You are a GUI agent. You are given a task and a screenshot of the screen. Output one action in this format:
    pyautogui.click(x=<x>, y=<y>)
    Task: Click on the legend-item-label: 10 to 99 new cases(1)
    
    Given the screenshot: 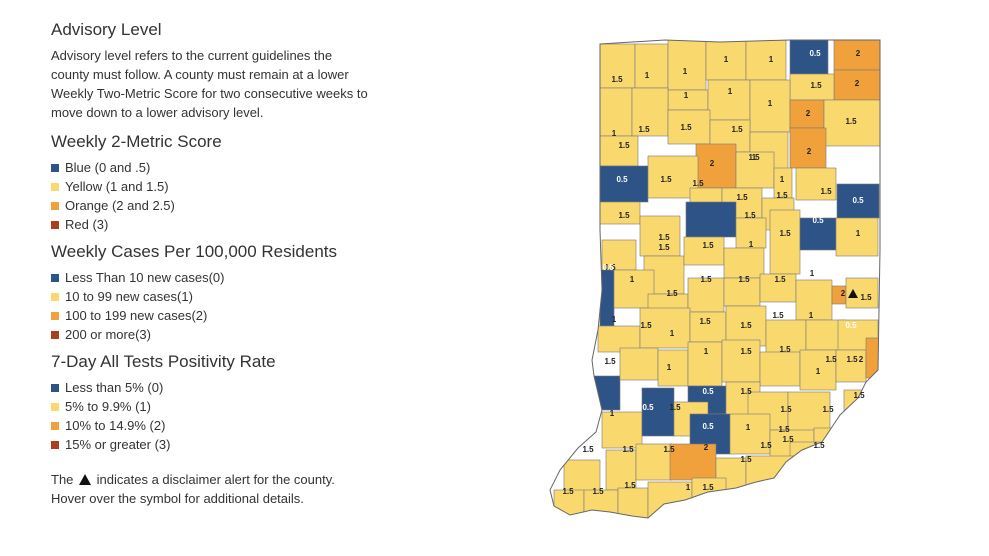 What is the action you would take?
    pyautogui.click(x=129, y=296)
    